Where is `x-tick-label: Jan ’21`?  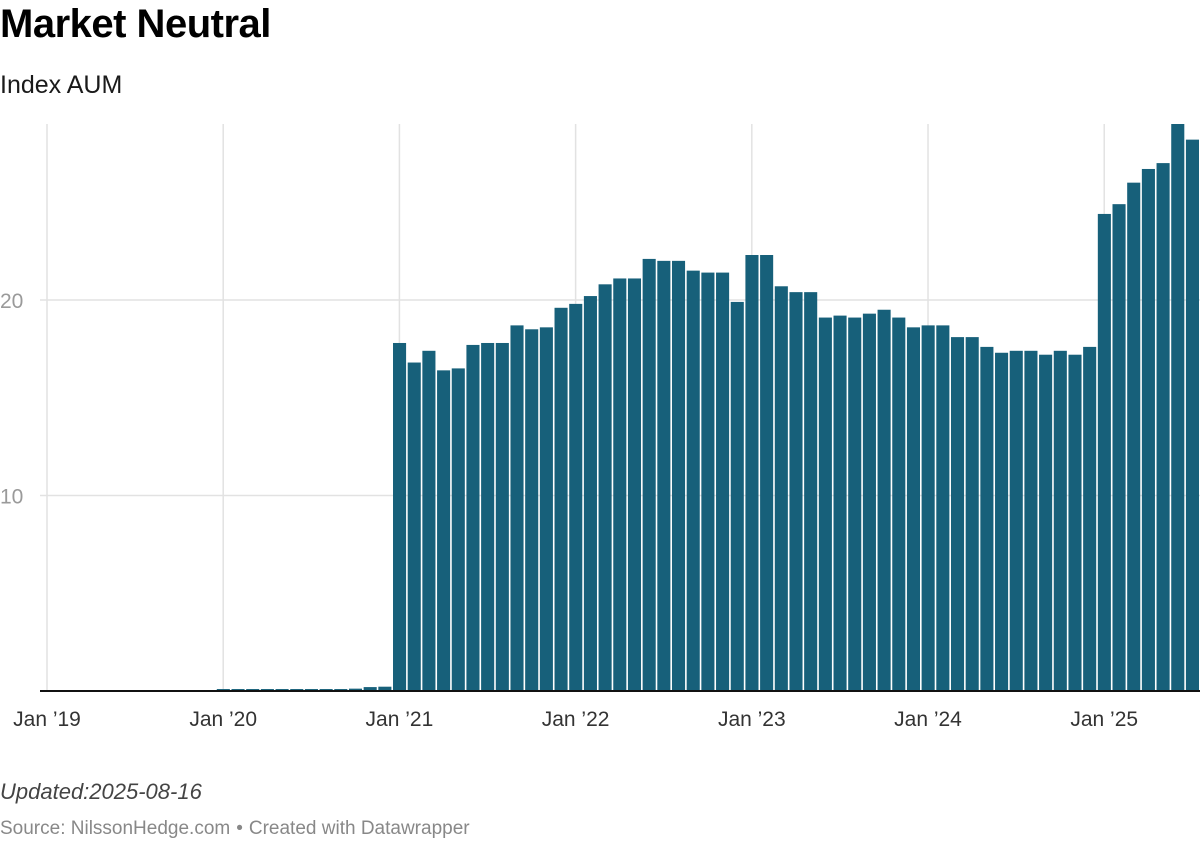 x-tick-label: Jan ’21 is located at coordinates (400, 719).